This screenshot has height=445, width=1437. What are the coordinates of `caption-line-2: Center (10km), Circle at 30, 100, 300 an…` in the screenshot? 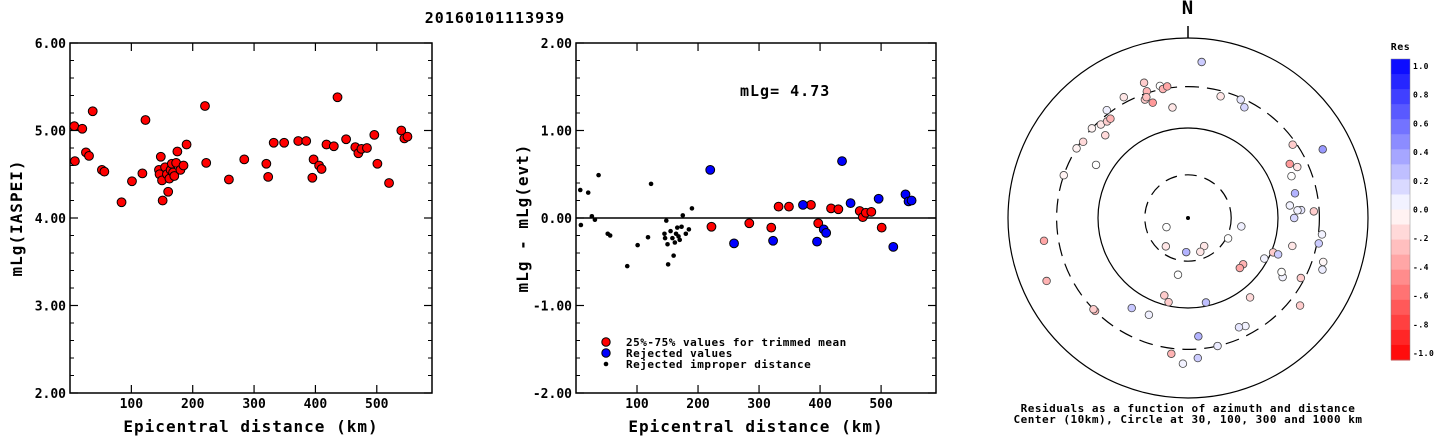 It's located at (1187, 419).